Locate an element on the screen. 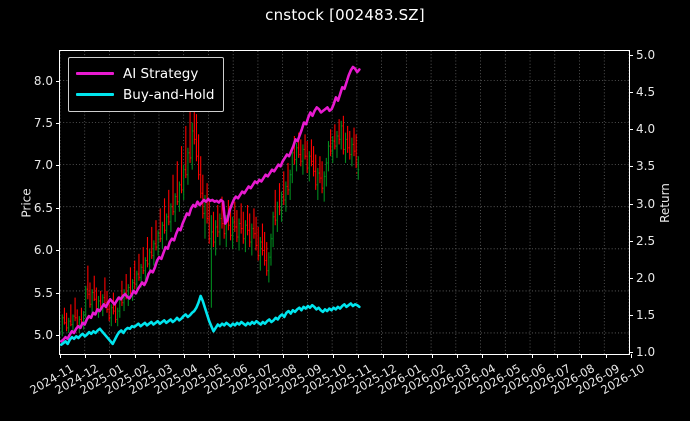 Image resolution: width=690 pixels, height=421 pixels. y-tick-label-right: 3.5 is located at coordinates (646, 166).